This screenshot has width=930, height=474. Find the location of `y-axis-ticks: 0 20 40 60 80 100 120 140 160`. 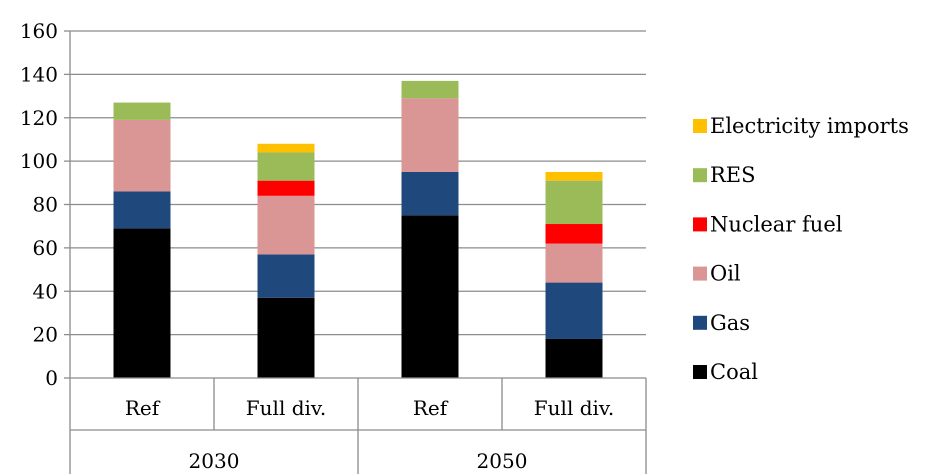

y-axis-ticks: 0 20 40 60 80 100 120 140 160 is located at coordinates (45, 204).